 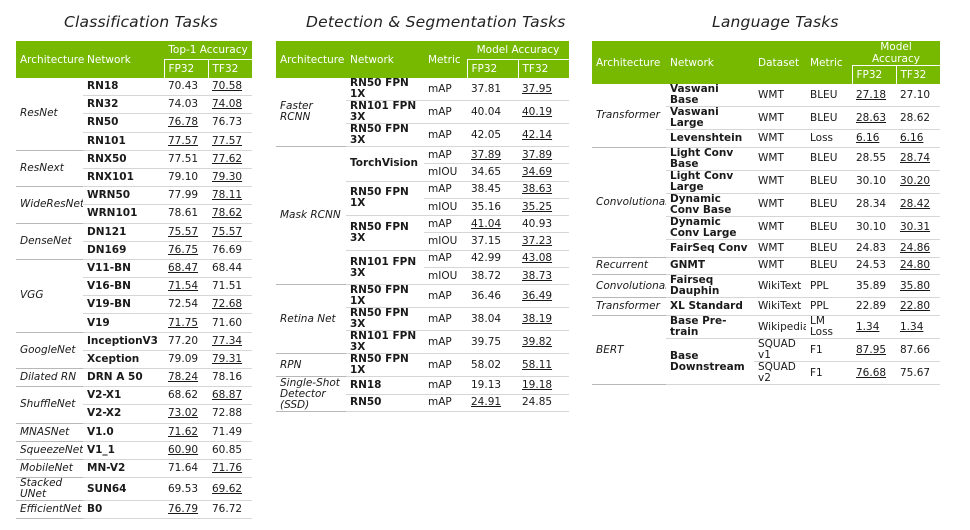 I want to click on tf32-cell-value: 69.62, so click(x=227, y=488).